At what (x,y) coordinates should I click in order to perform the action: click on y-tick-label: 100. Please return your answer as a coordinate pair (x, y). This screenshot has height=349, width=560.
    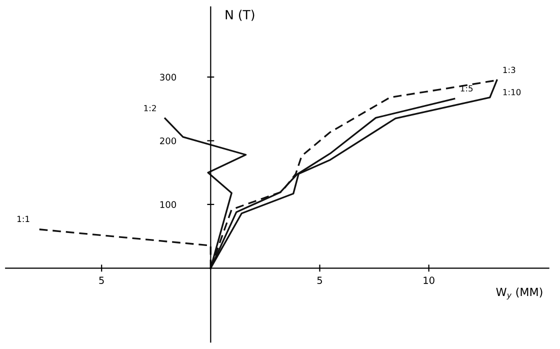
    Looking at the image, I should click on (168, 204).